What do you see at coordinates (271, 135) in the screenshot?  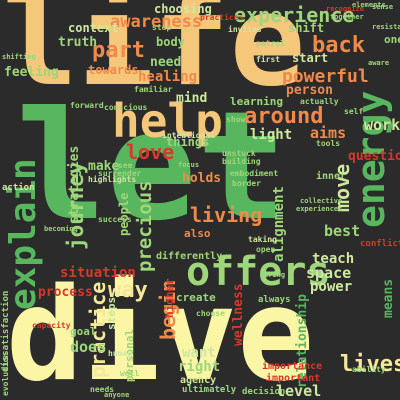 I see `word: light` at bounding box center [271, 135].